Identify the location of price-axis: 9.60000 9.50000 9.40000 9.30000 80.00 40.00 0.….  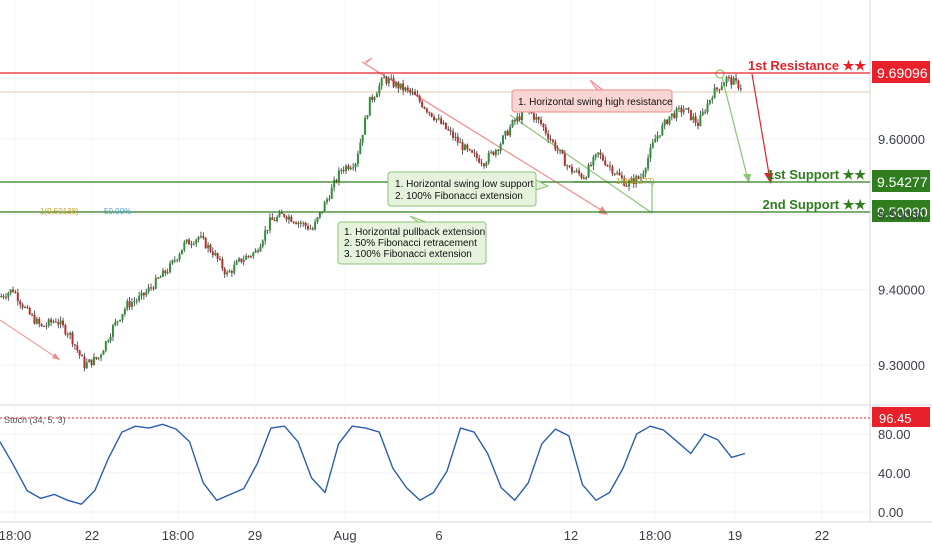
(901, 326).